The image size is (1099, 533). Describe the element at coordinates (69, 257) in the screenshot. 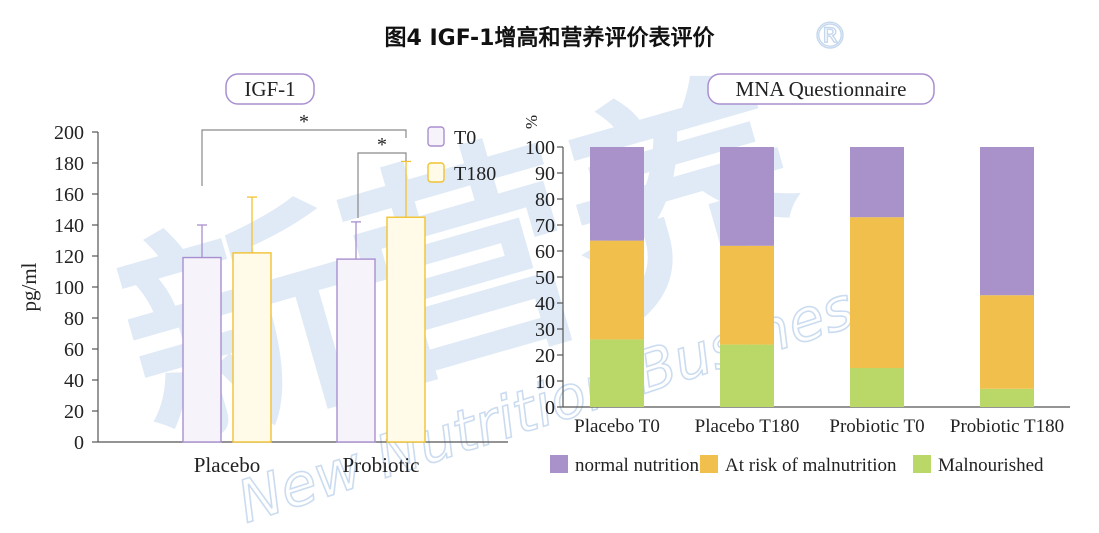

I see `igf1-y-tick-label: 120` at that location.